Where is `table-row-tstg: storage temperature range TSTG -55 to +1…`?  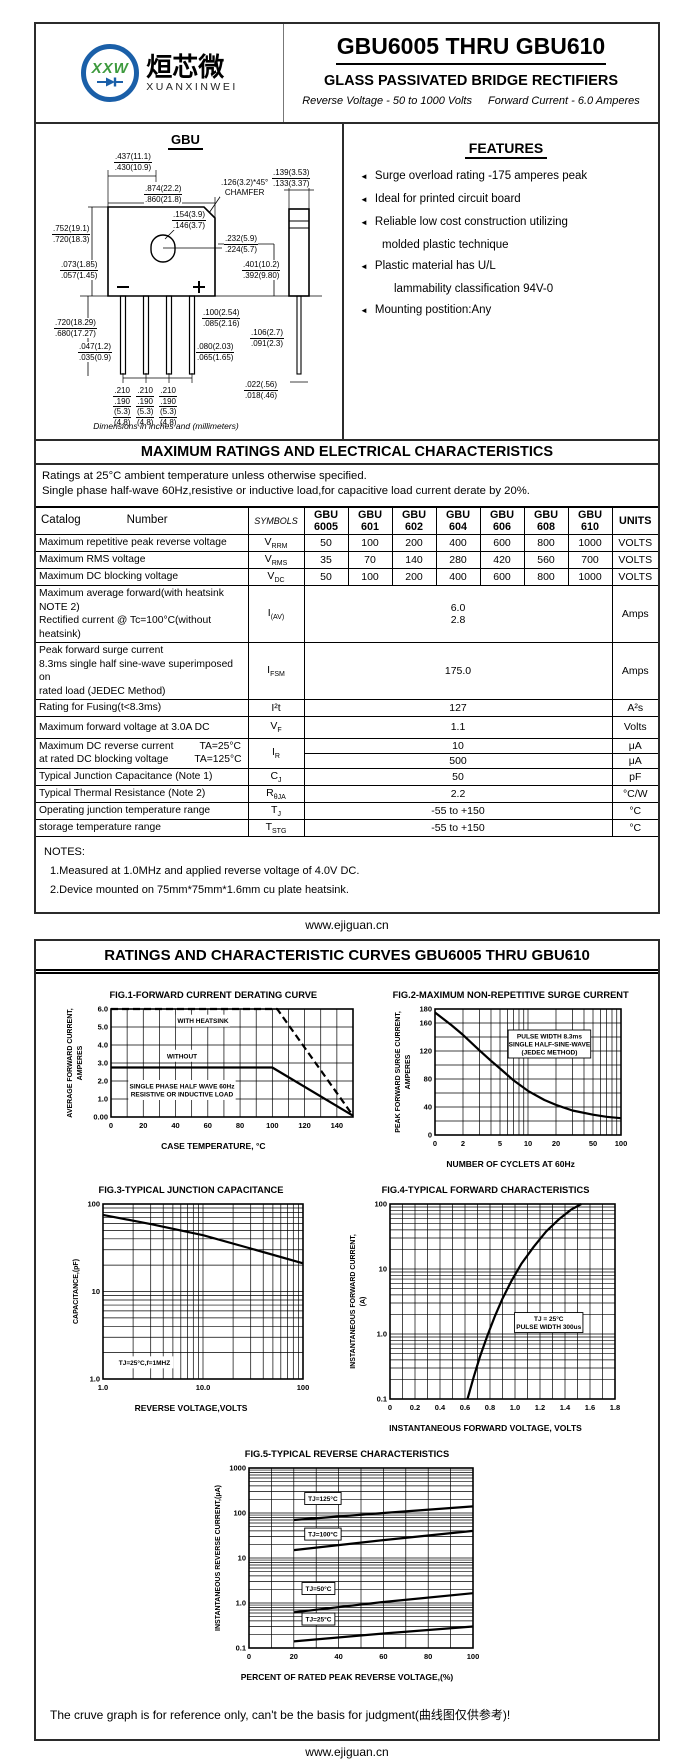
table-row-tstg: storage temperature range TSTG -55 to +1… is located at coordinates (347, 828).